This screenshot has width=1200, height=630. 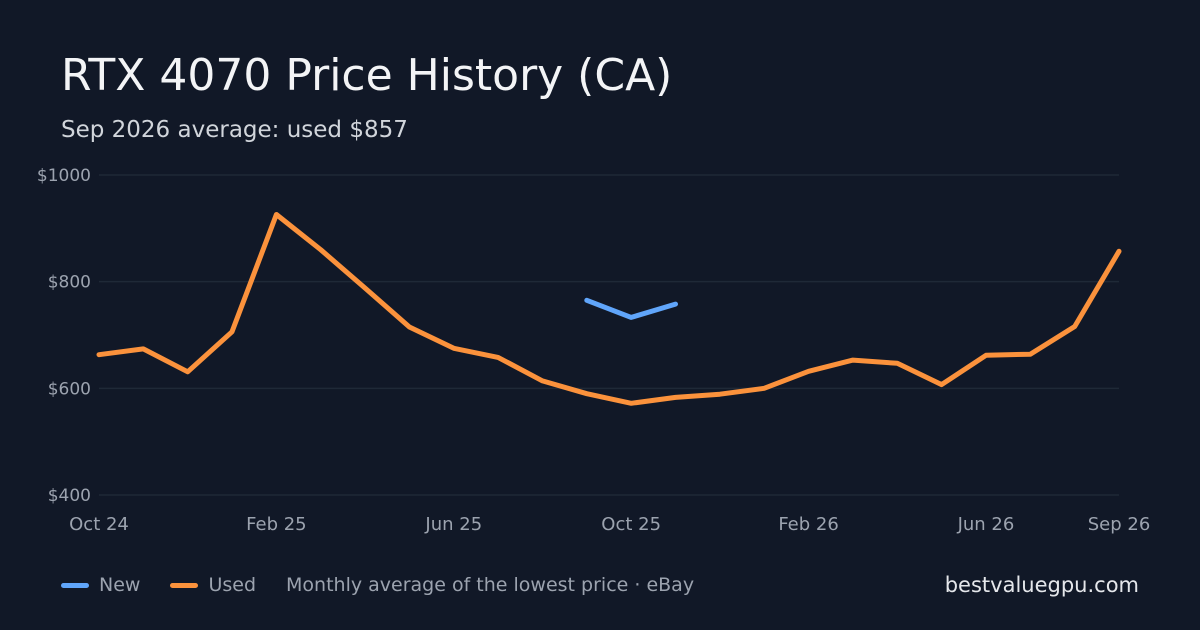 I want to click on chart-subtitle: Sep 2026 average: used $857, so click(x=234, y=130).